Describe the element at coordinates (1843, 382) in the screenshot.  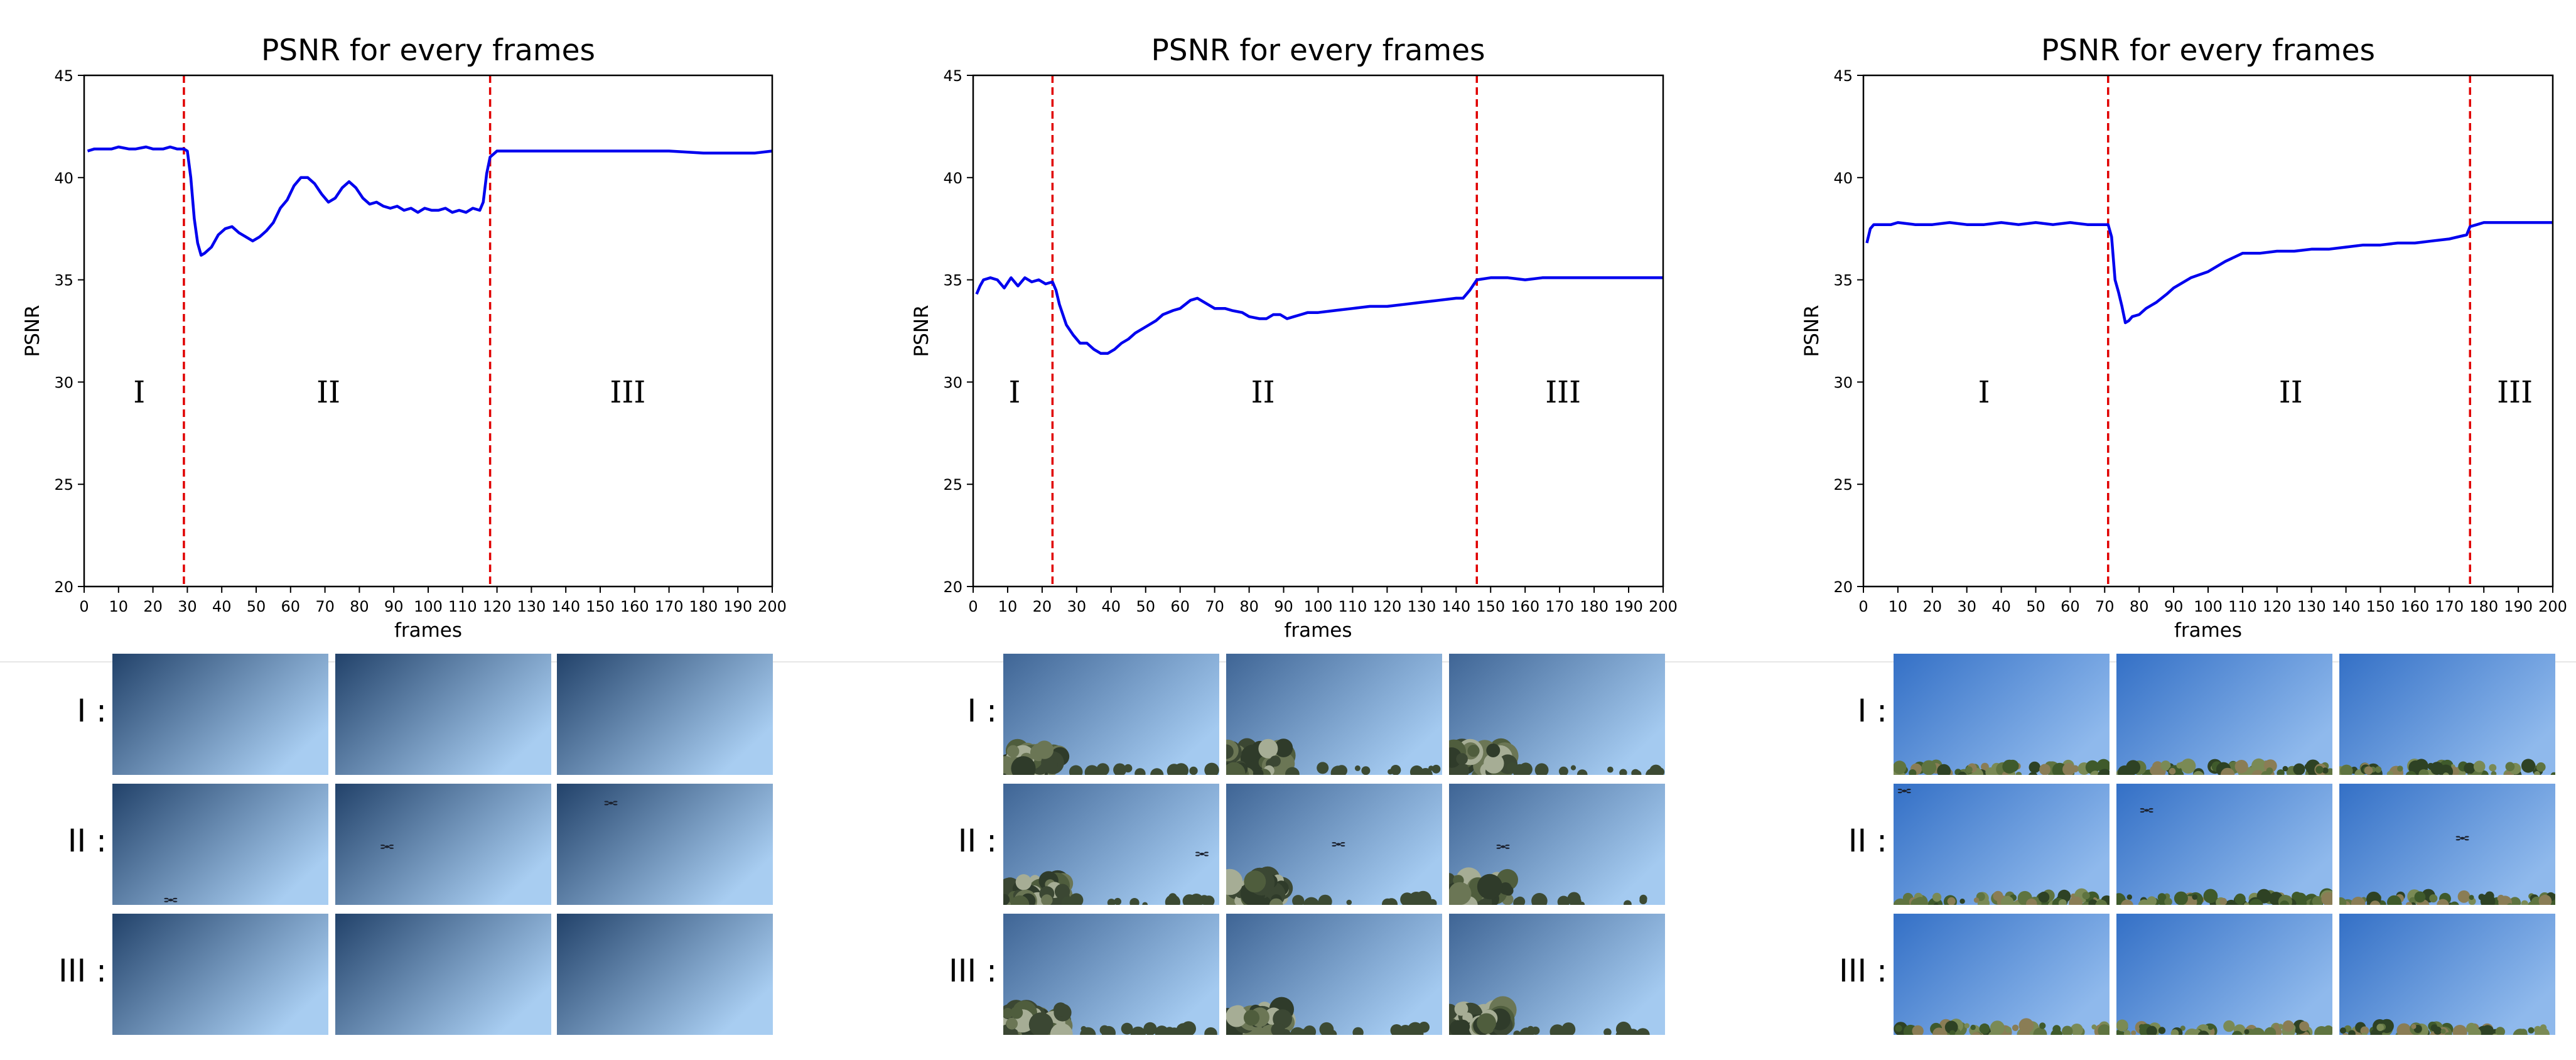
I see `y-tick-label: 30` at that location.